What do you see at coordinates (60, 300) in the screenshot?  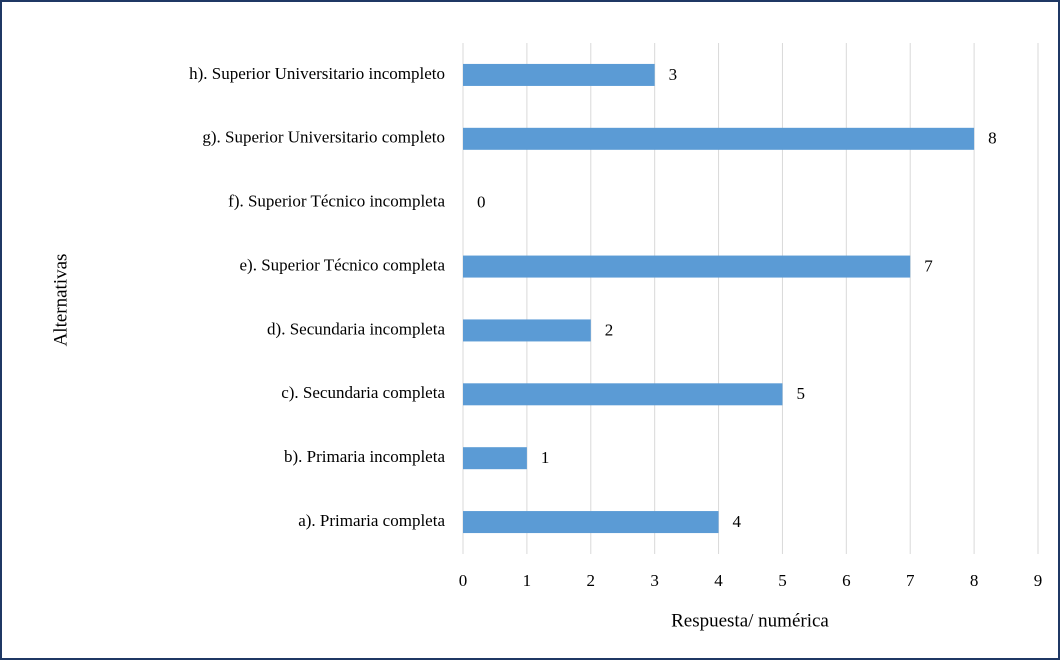 I see `y-axis-label: Alternativas` at bounding box center [60, 300].